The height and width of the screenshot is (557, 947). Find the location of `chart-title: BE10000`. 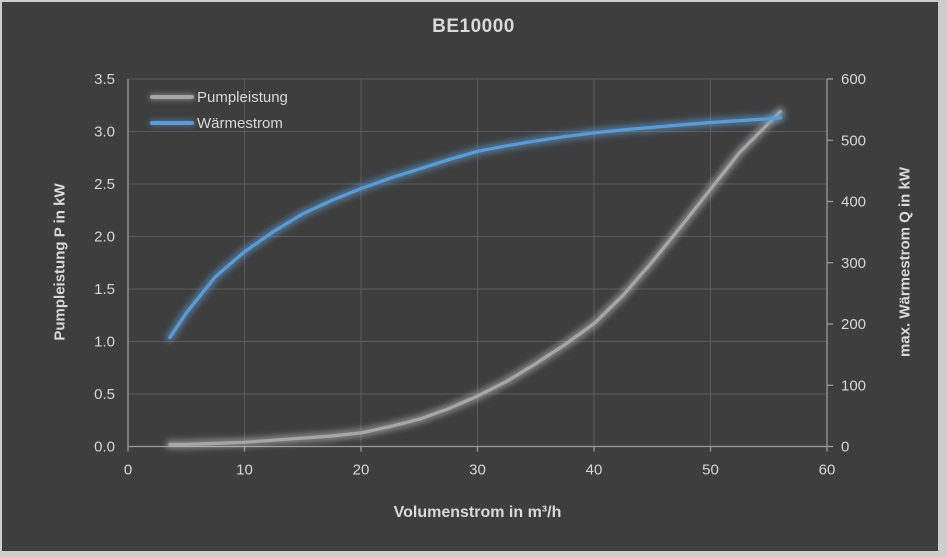

chart-title: BE10000 is located at coordinates (473, 26).